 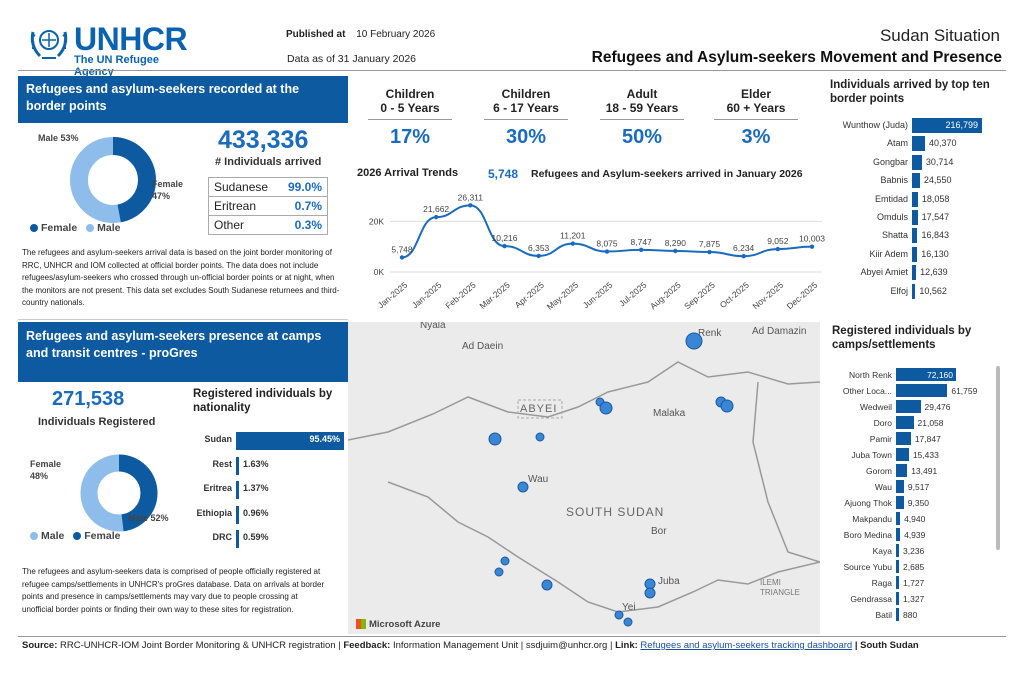 What do you see at coordinates (222, 537) in the screenshot?
I see `bar-category-label: DRC` at bounding box center [222, 537].